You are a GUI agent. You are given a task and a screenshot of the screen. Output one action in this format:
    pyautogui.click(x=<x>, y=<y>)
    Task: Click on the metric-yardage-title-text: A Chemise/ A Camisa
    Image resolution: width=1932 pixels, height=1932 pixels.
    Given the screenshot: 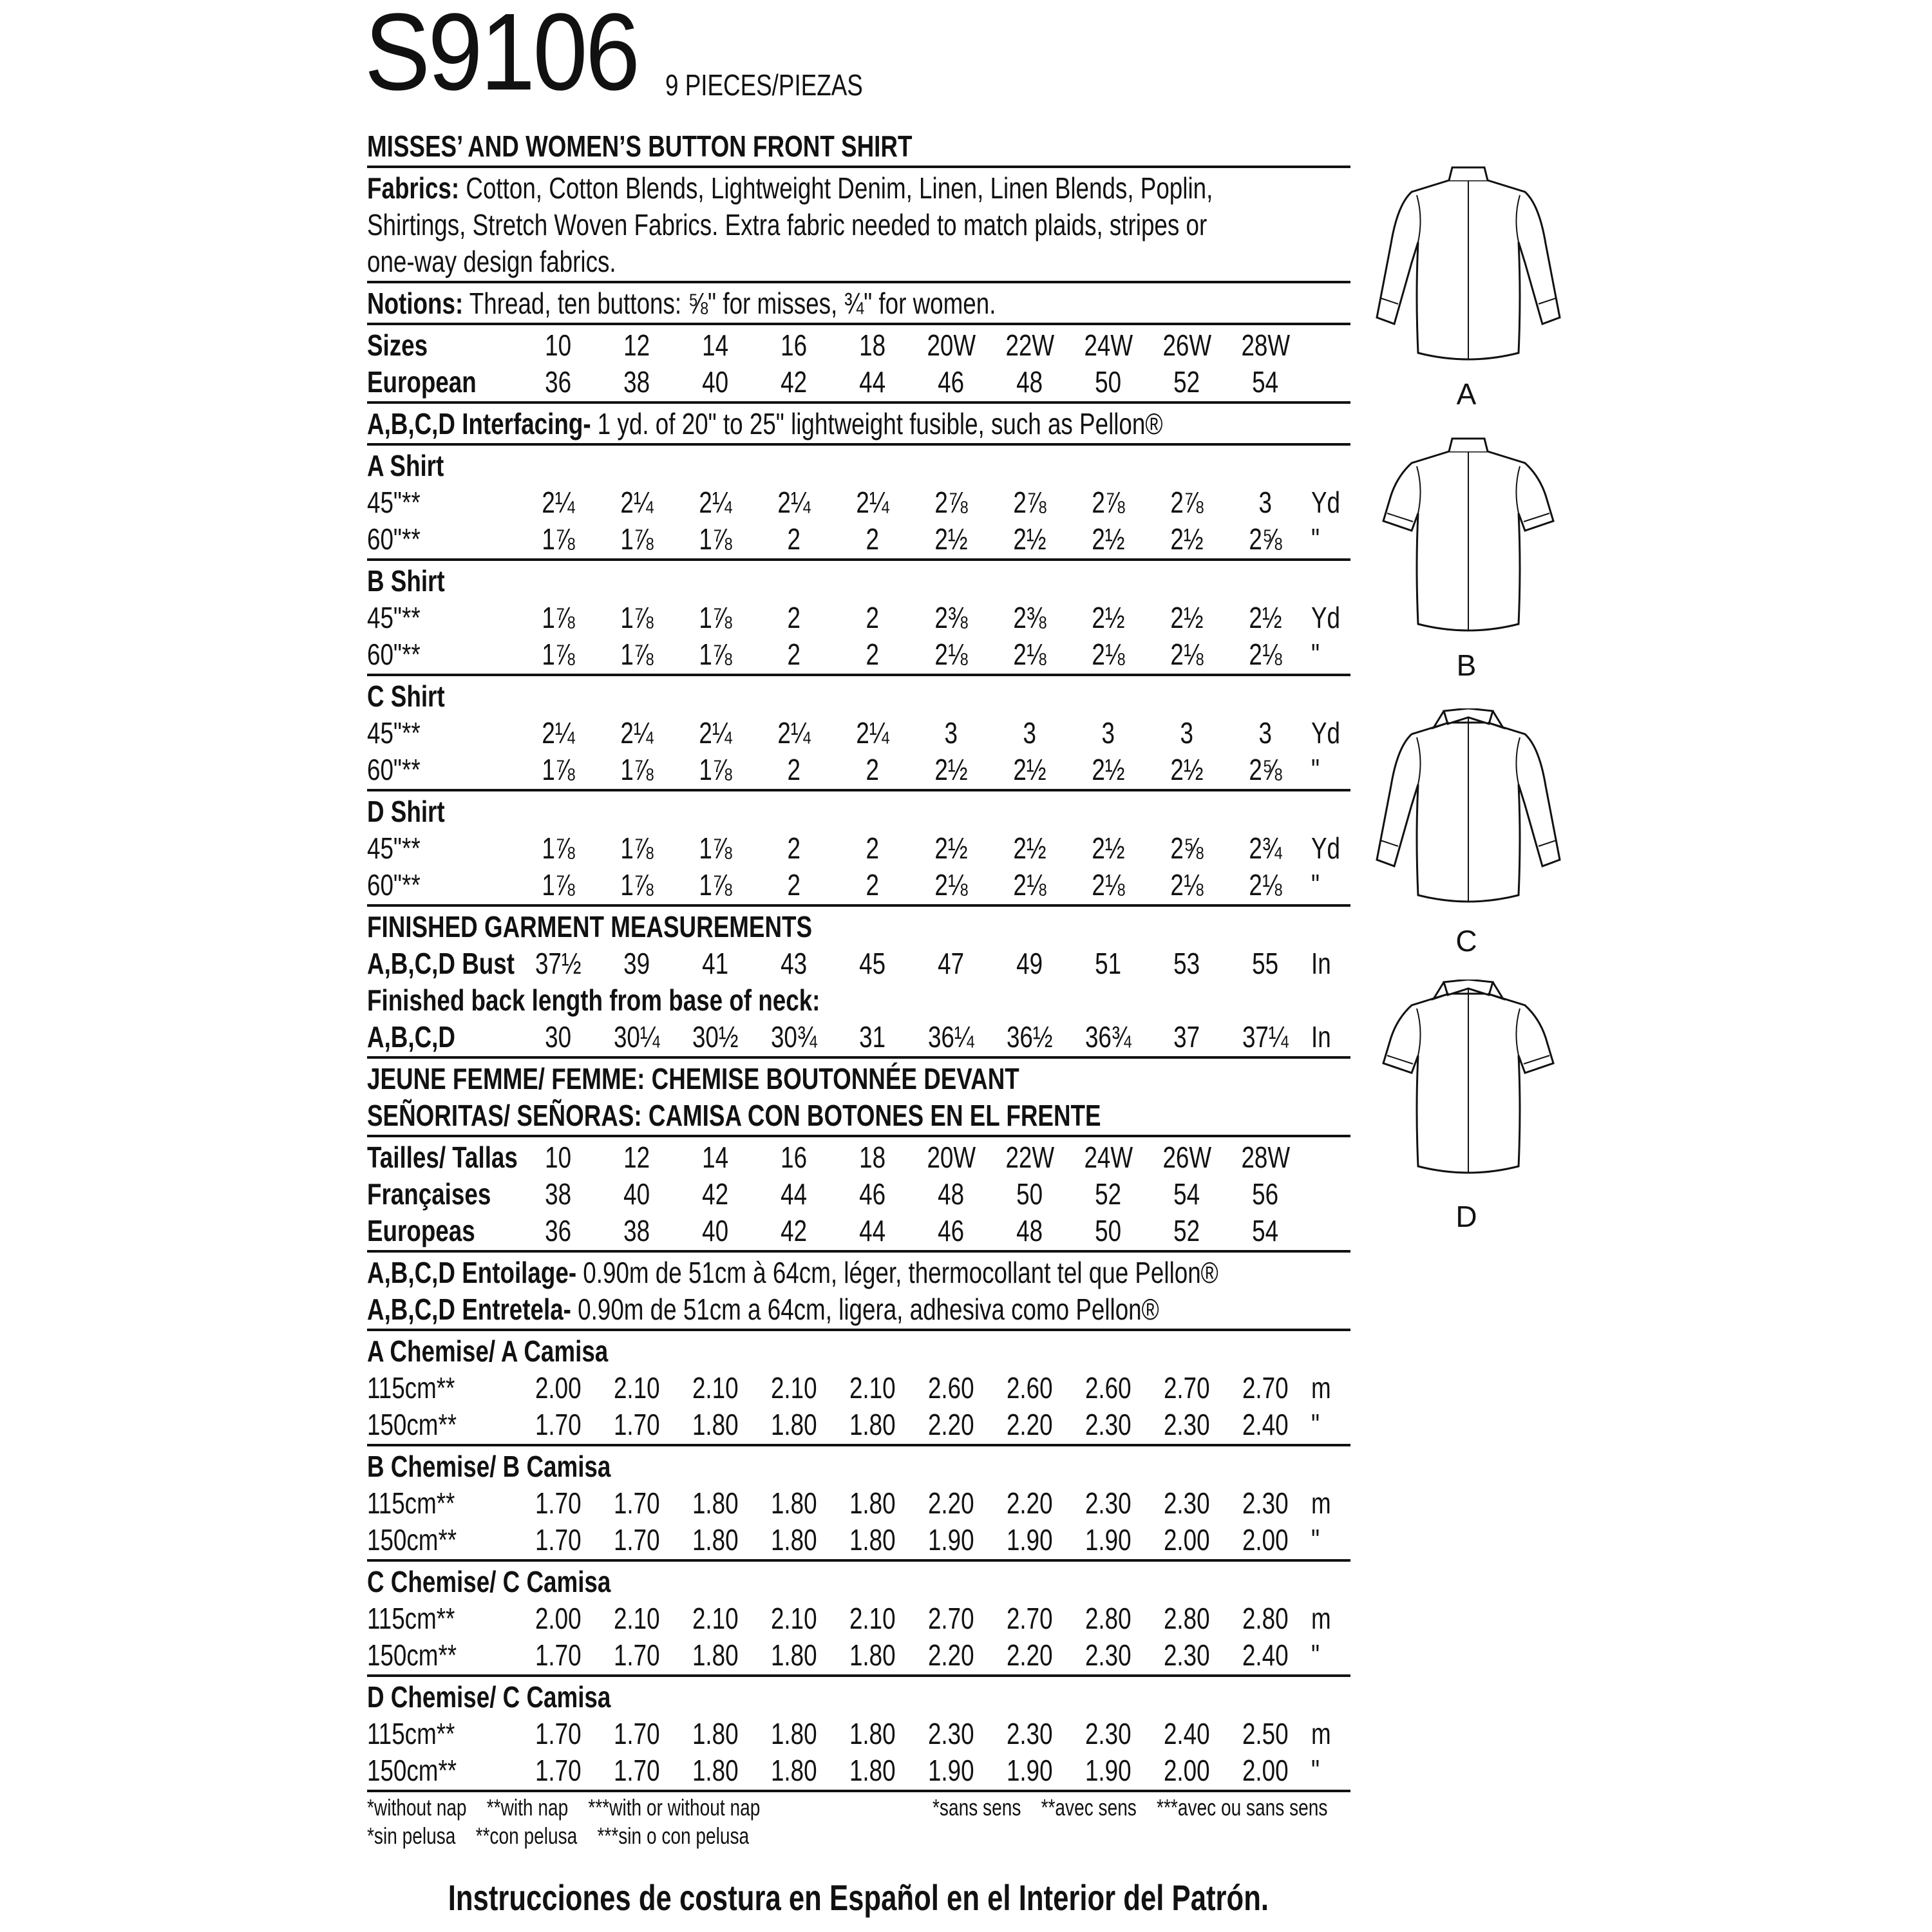 What is the action you would take?
    pyautogui.click(x=487, y=1351)
    